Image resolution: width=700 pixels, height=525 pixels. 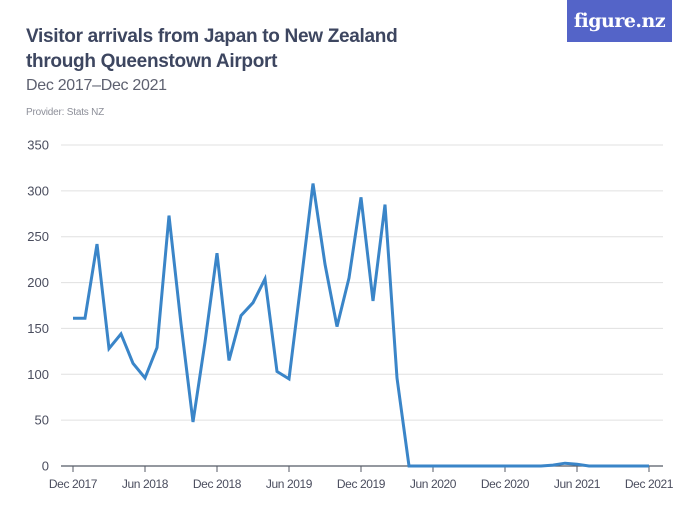 What do you see at coordinates (42, 420) in the screenshot?
I see `y-tick-label: 50` at bounding box center [42, 420].